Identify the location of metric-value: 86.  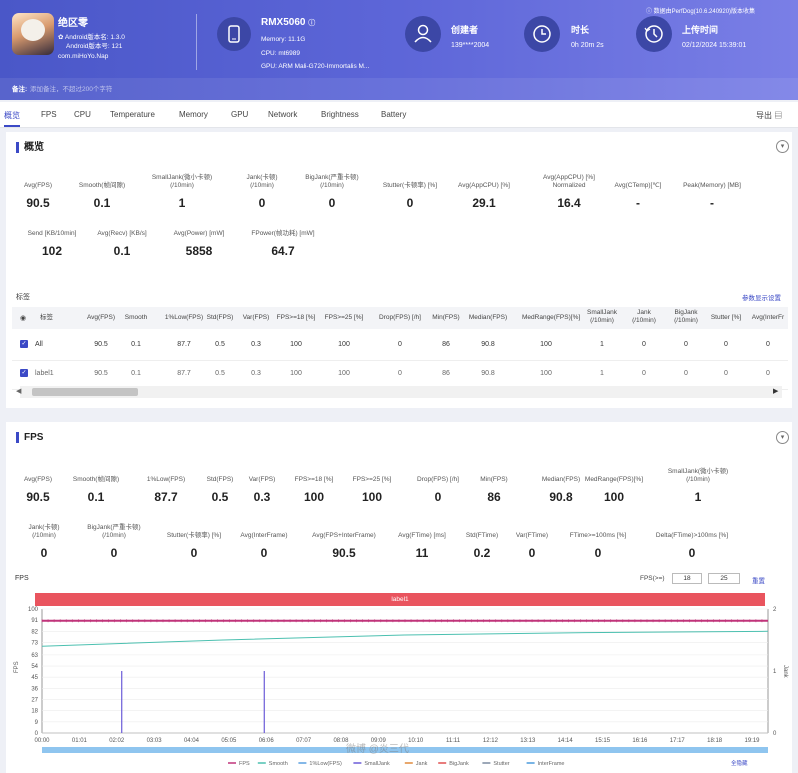
(494, 497).